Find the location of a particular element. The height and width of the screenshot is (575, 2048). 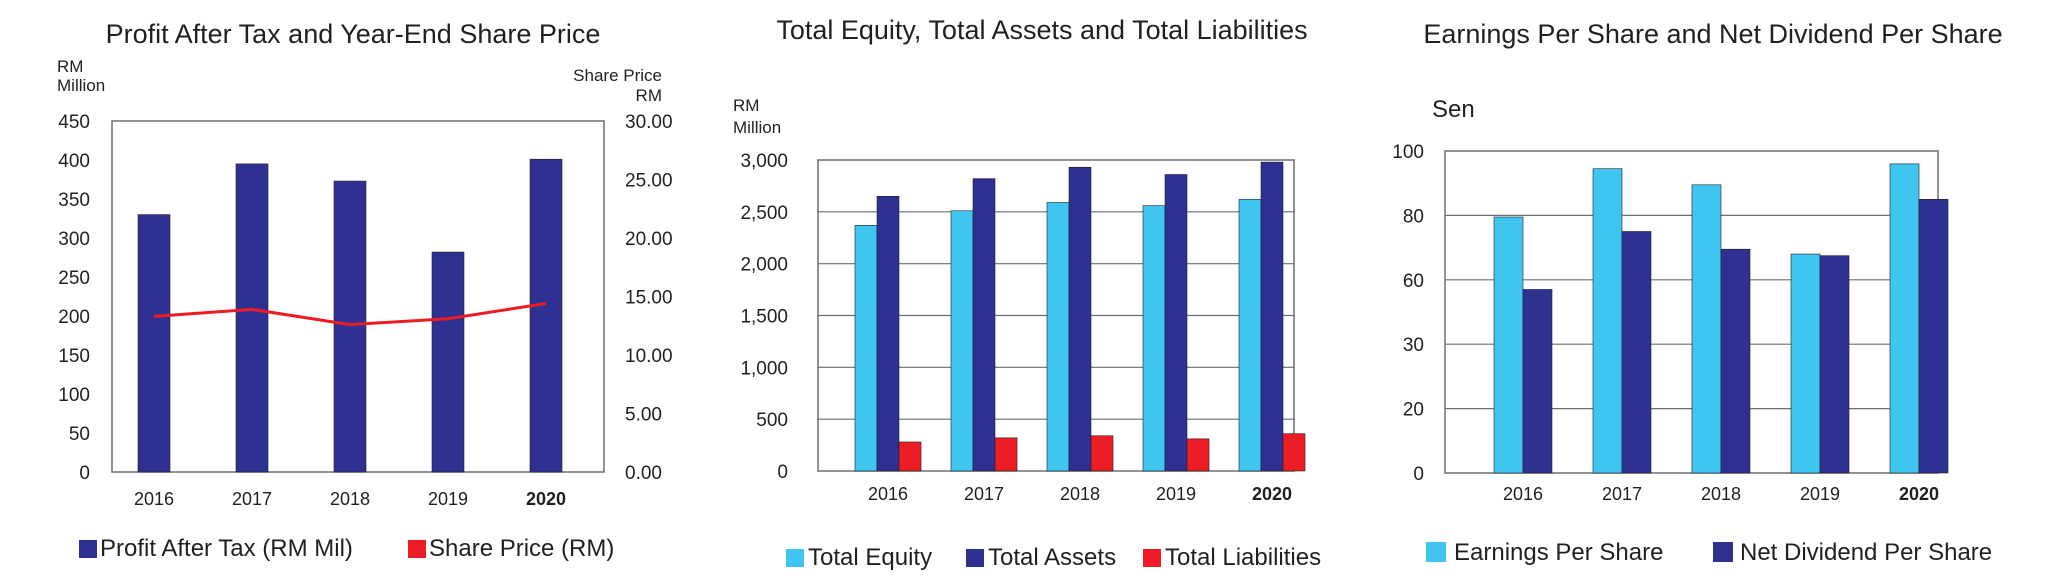

y2-axis-unit-label: Share Price is located at coordinates (617, 75).